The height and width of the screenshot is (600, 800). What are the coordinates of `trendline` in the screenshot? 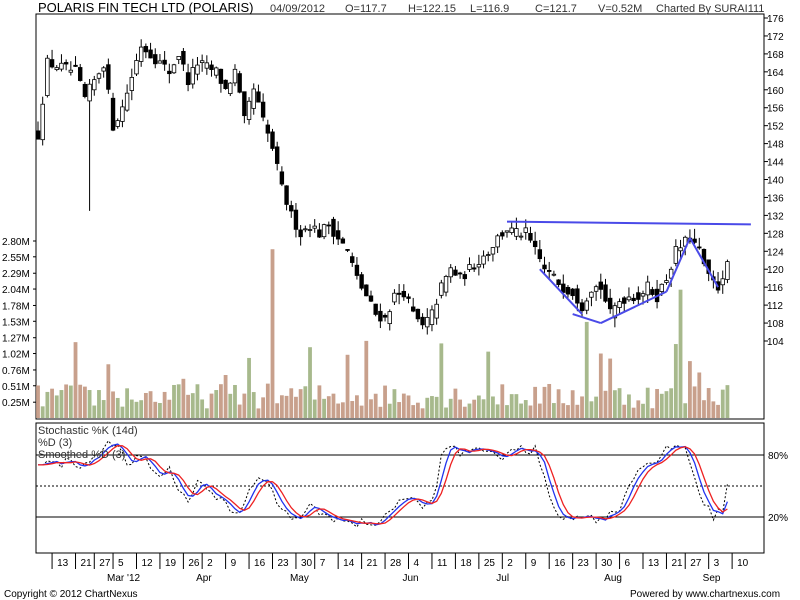 It's located at (678, 265).